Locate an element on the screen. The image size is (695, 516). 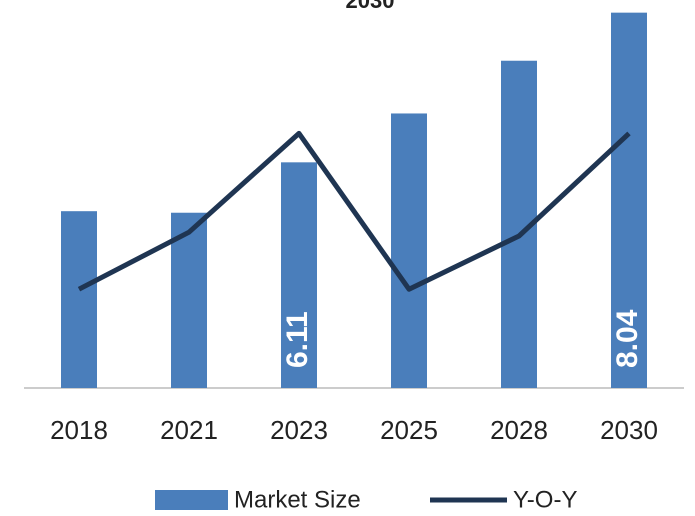
x-tick-label: 2028 is located at coordinates (519, 430).